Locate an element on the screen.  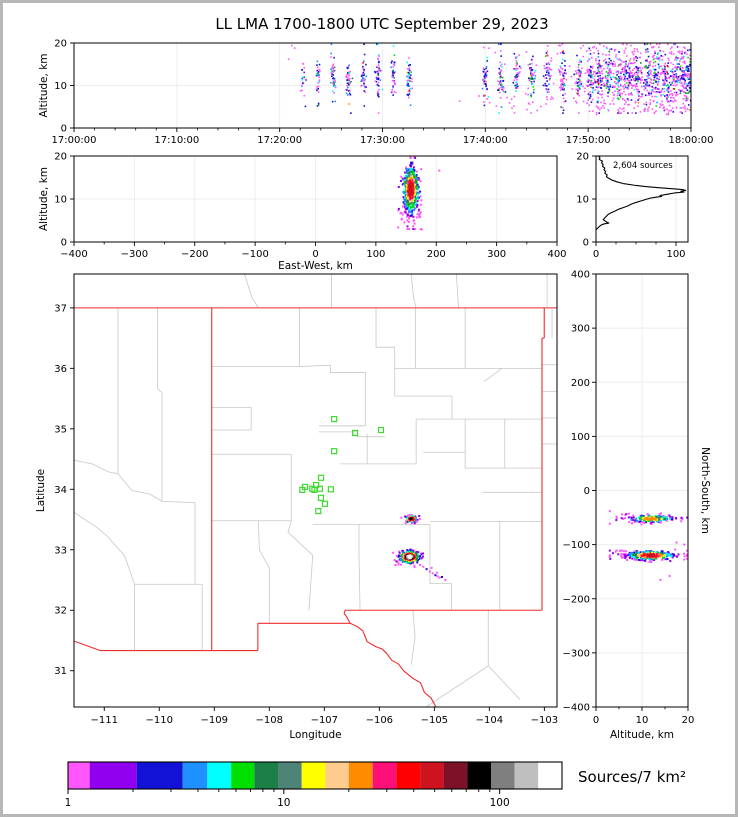
time-tick-label: 17:30:00 is located at coordinates (382, 140).